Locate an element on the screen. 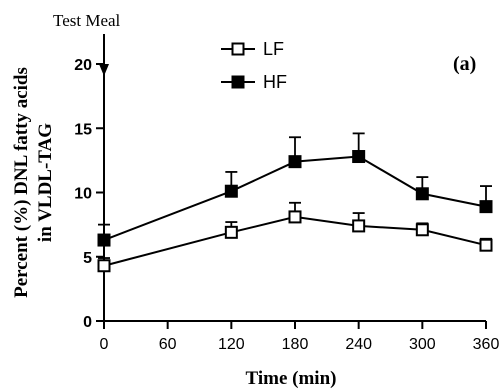 This screenshot has width=502, height=390. test-meal-annotation: Test Meal is located at coordinates (87, 20).